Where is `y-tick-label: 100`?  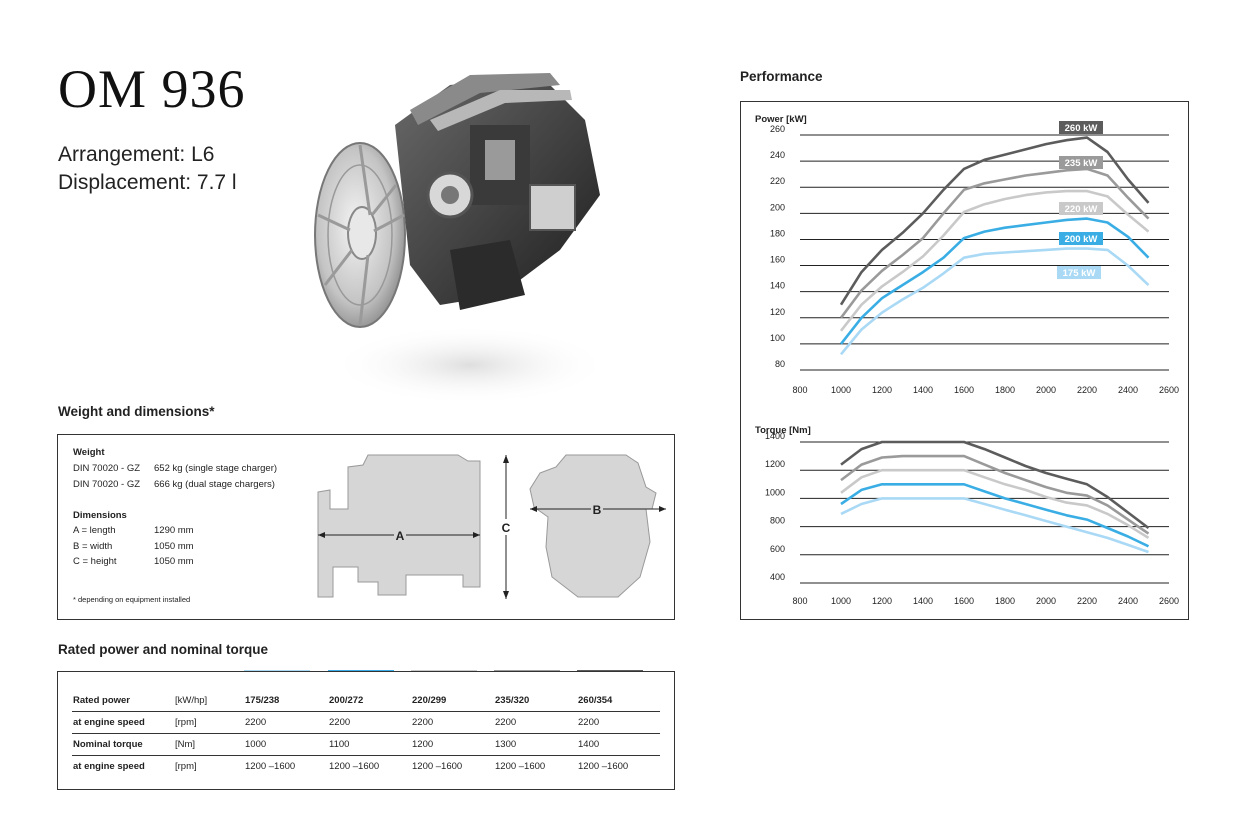 y-tick-label: 100 is located at coordinates (777, 338).